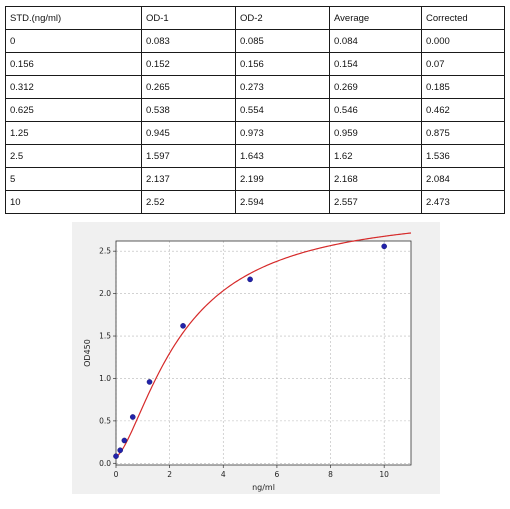 Image resolution: width=510 pixels, height=509 pixels. Describe the element at coordinates (463, 41) in the screenshot. I see `table-cell: 0.000` at that location.